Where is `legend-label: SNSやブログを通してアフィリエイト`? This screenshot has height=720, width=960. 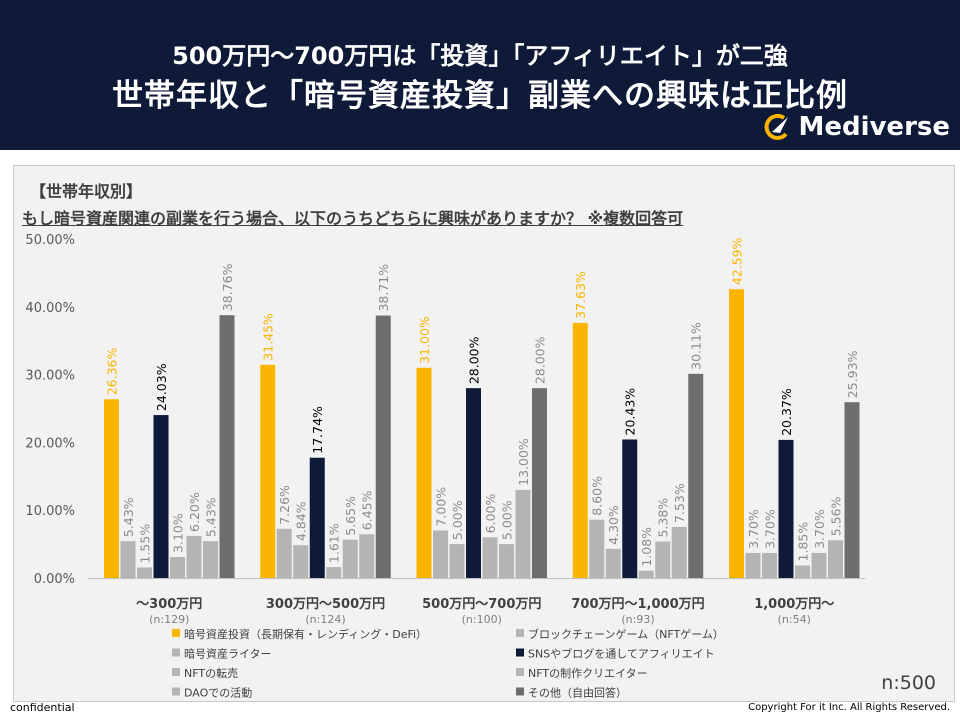
legend-label: SNSやブログを通してアフィリエイト is located at coordinates (621, 654).